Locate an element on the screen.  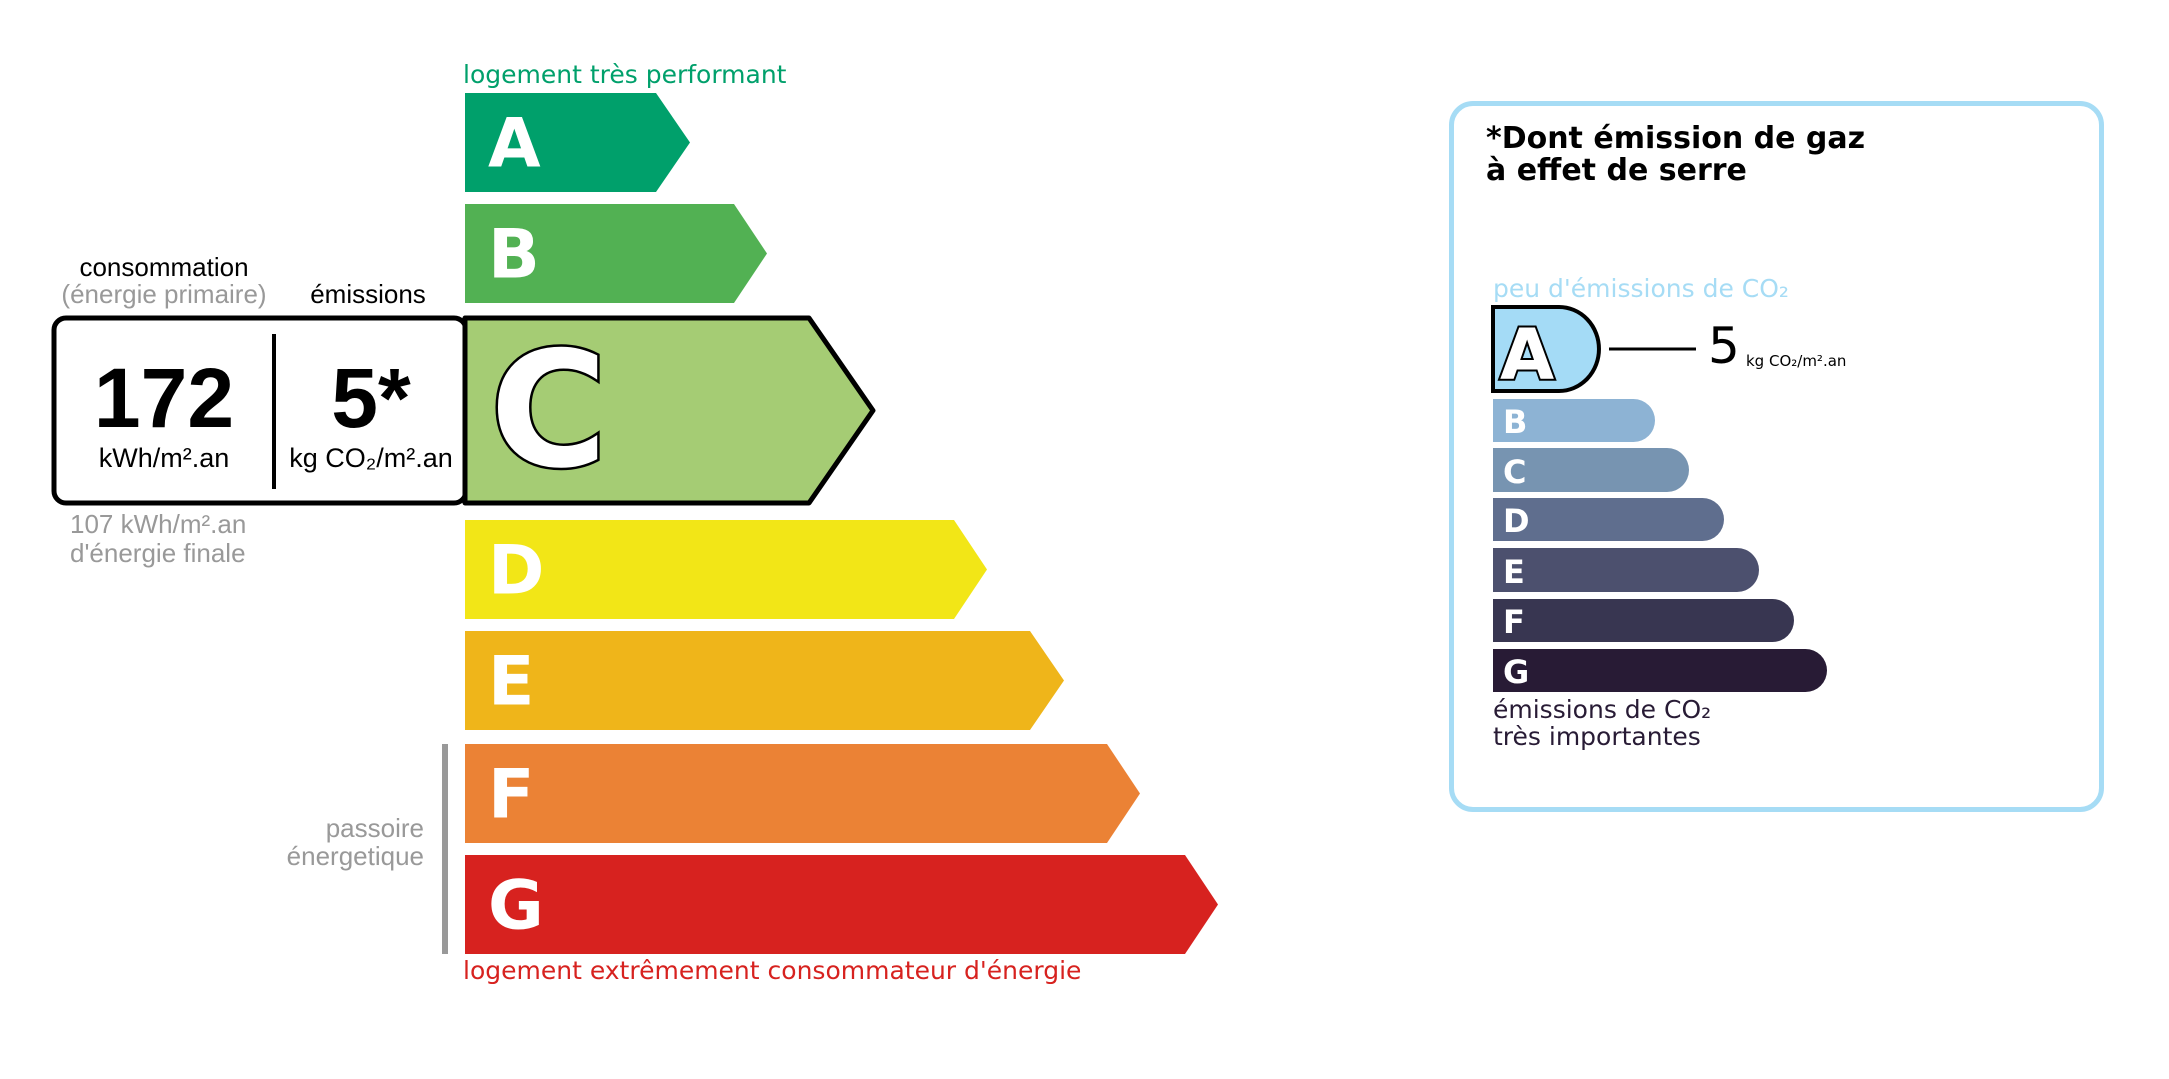
ghg-class-g is located at coordinates (1660, 670).